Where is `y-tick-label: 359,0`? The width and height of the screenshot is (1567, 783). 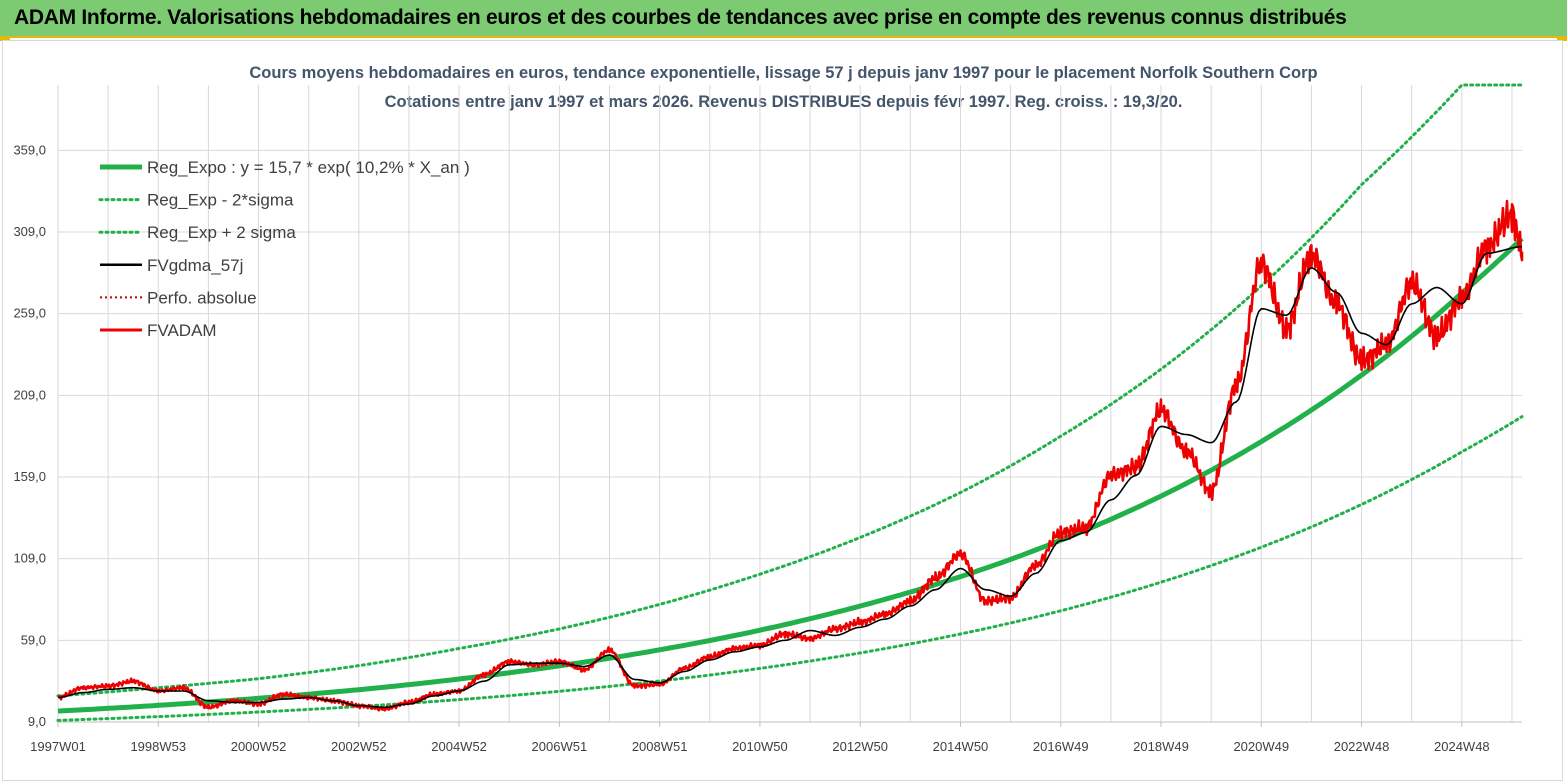 y-tick-label: 359,0 is located at coordinates (29, 149).